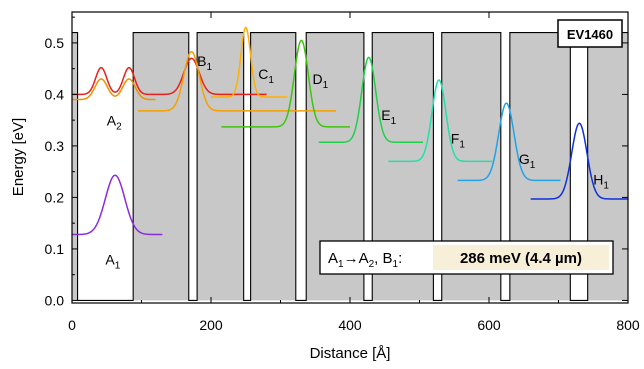 The width and height of the screenshot is (644, 369). I want to click on y-axis-label: Energy [eV], so click(18, 157).